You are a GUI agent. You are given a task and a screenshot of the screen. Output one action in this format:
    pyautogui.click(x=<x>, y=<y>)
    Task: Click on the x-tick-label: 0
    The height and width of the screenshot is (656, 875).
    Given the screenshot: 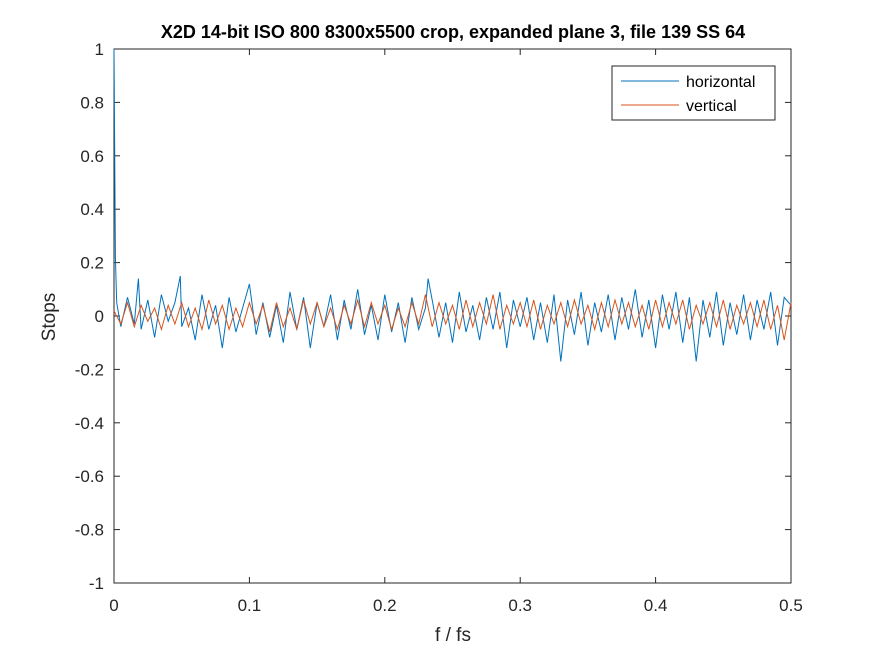 What is the action you would take?
    pyautogui.click(x=113, y=605)
    